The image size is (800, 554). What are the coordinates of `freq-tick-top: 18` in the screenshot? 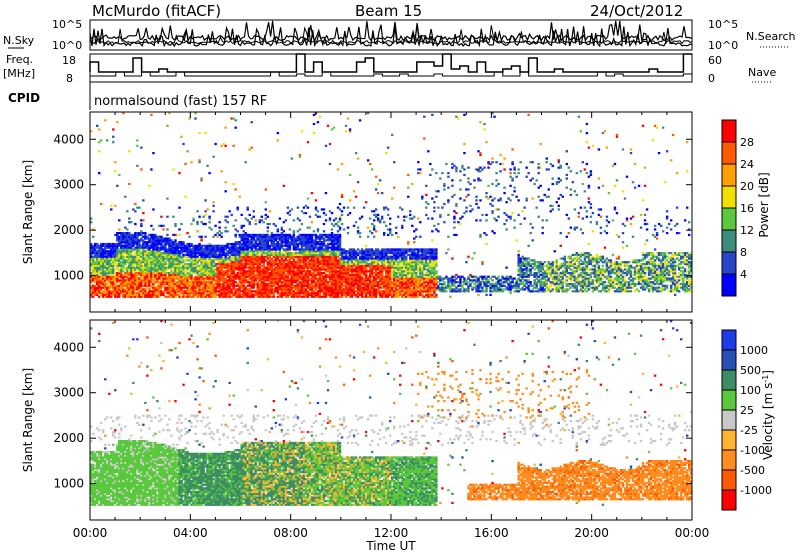 It's located at (69, 60).